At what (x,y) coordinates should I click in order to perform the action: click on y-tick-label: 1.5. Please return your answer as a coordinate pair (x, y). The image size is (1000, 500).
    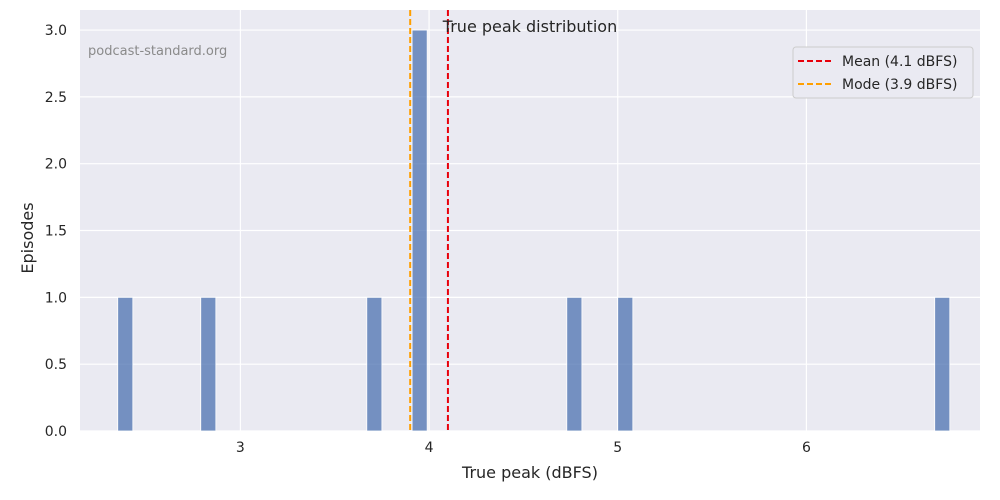
    Looking at the image, I should click on (56, 232).